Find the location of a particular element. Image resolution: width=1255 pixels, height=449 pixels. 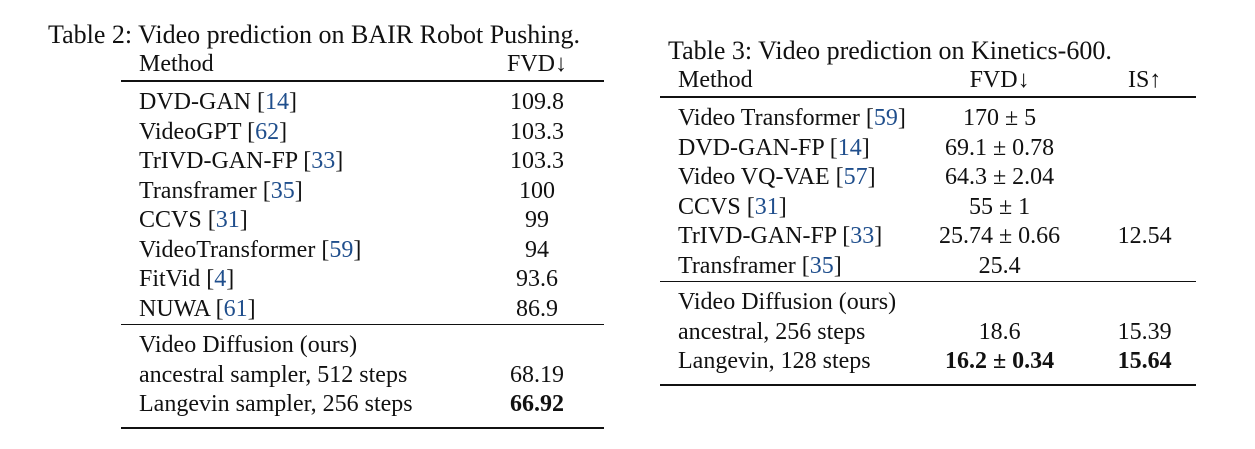

method-cell: Langevin sampler, 256 steps is located at coordinates (301, 409).